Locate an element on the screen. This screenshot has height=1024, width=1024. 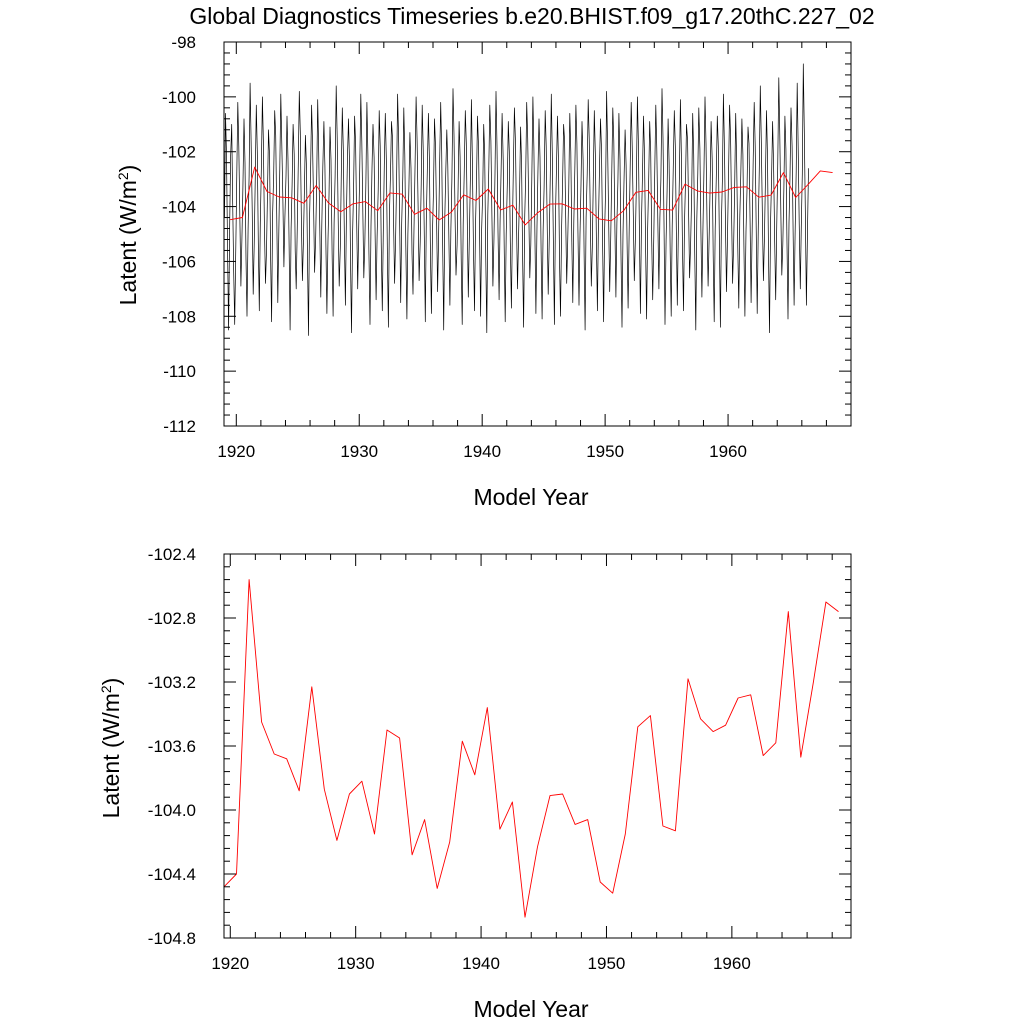
top-y-tick-label: -102 is located at coordinates (179, 152).